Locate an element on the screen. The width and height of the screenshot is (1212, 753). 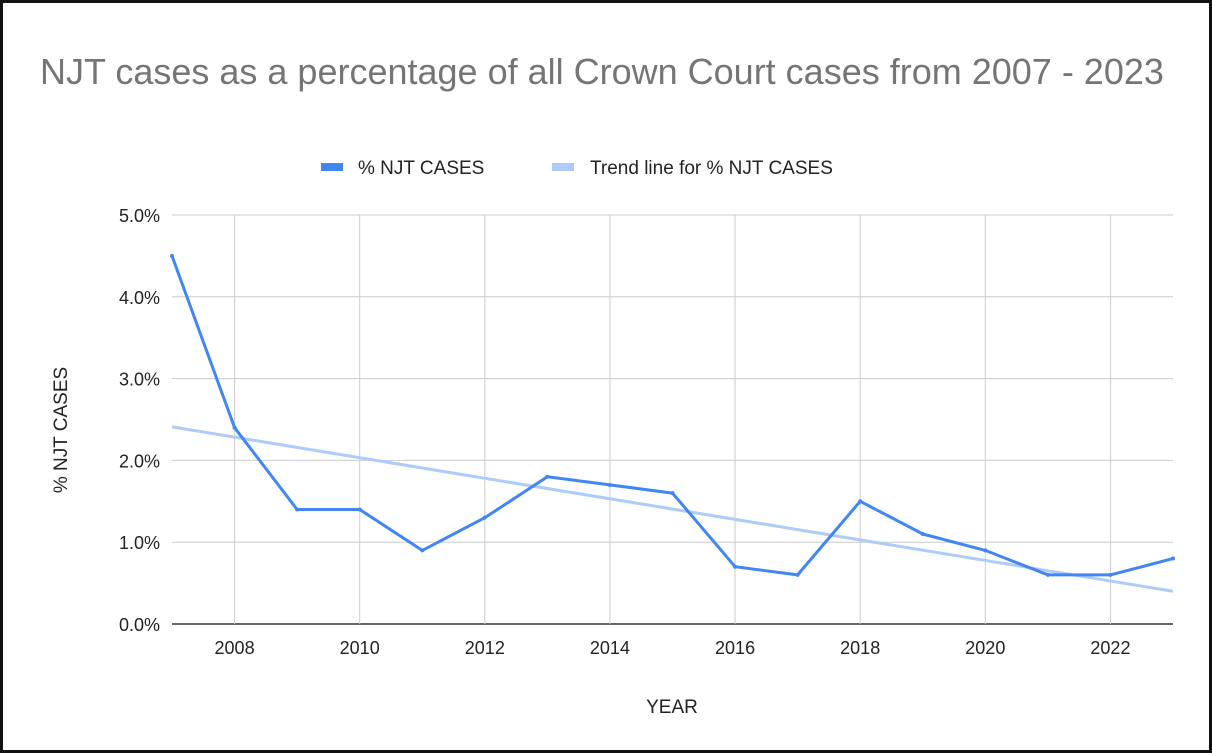
x-tick-label: 2016 is located at coordinates (735, 648).